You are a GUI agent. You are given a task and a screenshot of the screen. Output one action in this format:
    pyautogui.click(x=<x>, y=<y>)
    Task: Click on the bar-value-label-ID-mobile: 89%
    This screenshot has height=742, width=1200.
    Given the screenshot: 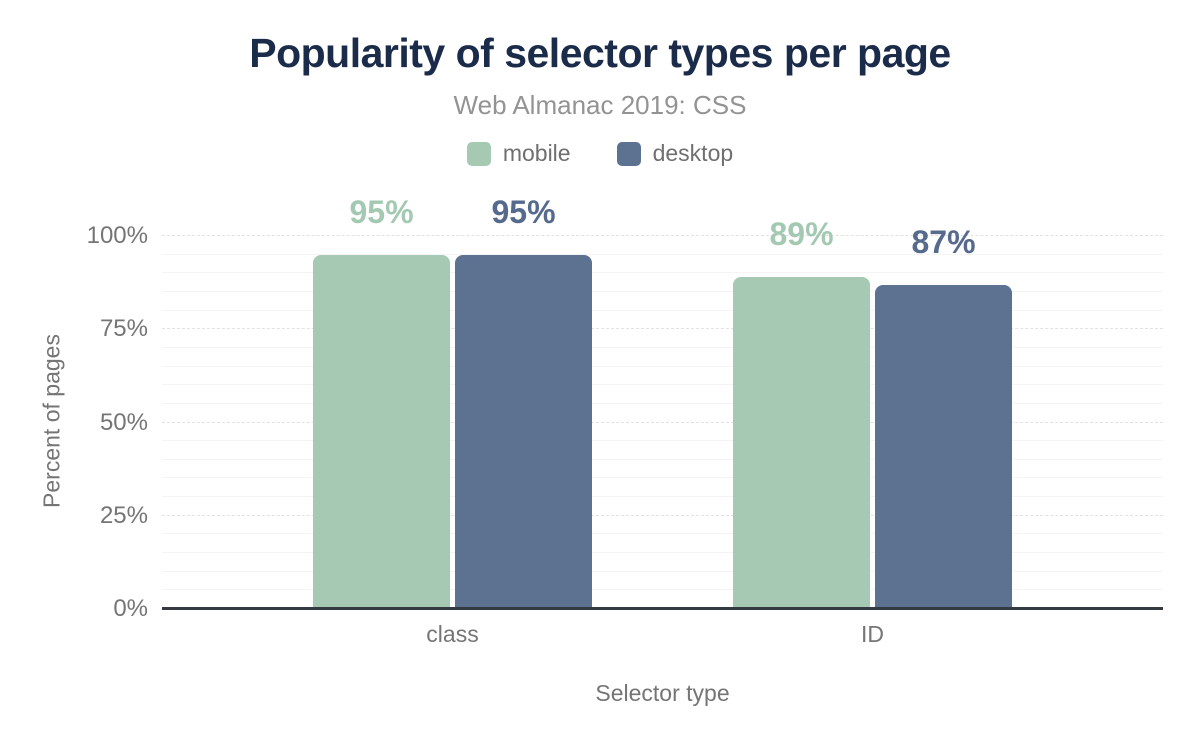 What is the action you would take?
    pyautogui.click(x=801, y=234)
    